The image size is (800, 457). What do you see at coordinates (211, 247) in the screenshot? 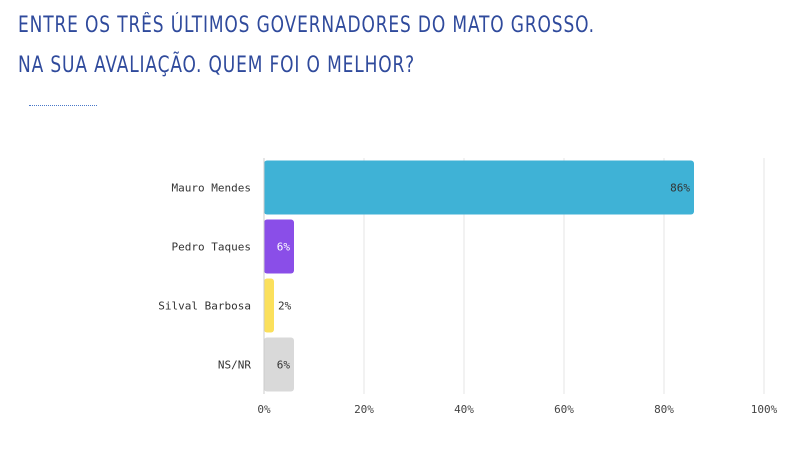
I see `category-label: Pedro Taques` at bounding box center [211, 247].